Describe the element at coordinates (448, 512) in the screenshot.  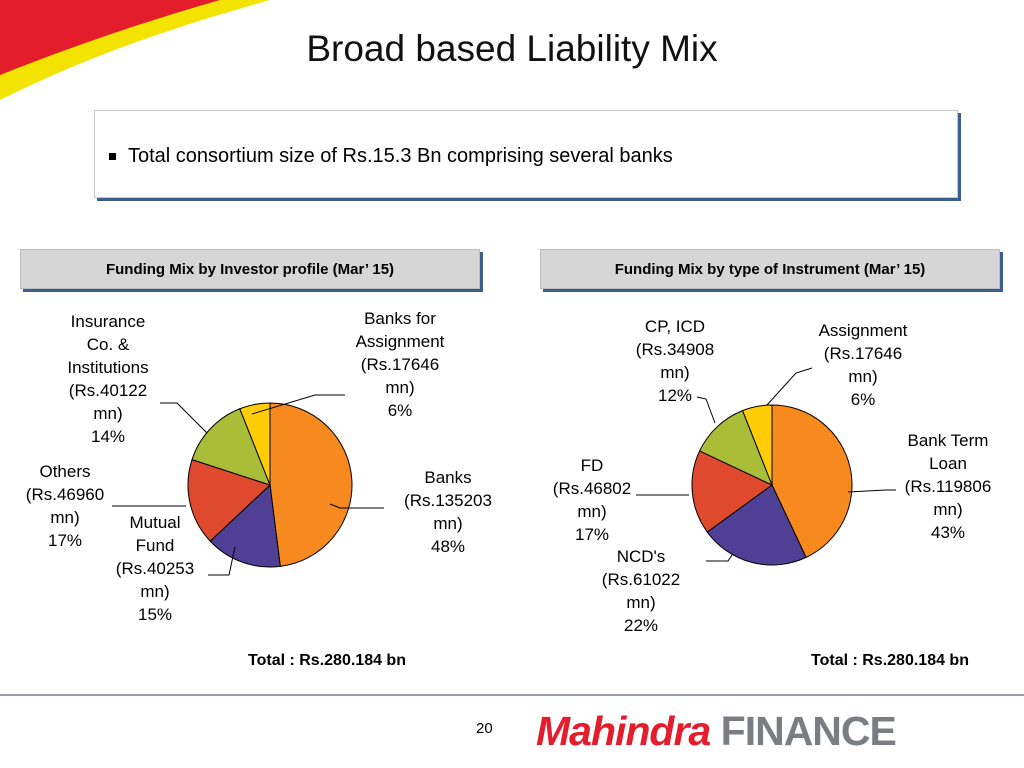
I see `slice-label-banks: Banks (Rs.135203 mn) 48%` at that location.